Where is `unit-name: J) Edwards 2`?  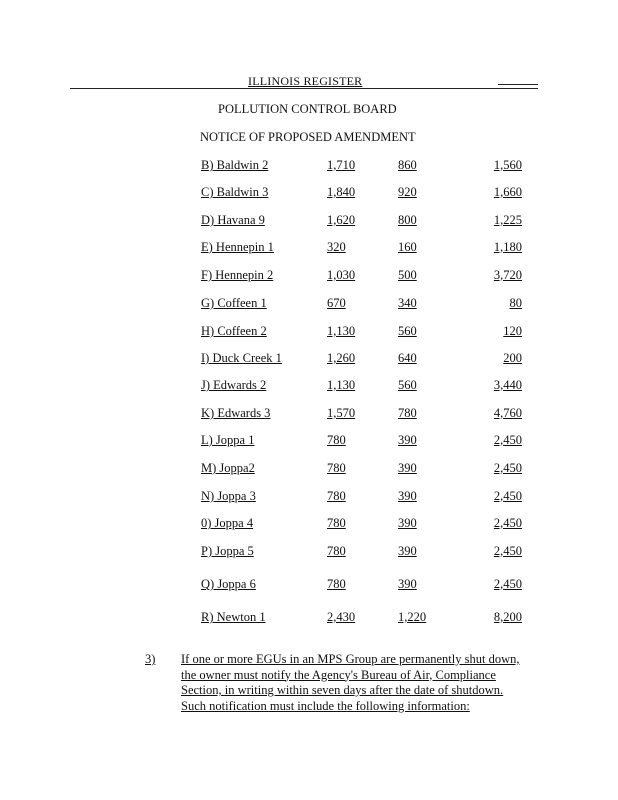
unit-name: J) Edwards 2 is located at coordinates (234, 385).